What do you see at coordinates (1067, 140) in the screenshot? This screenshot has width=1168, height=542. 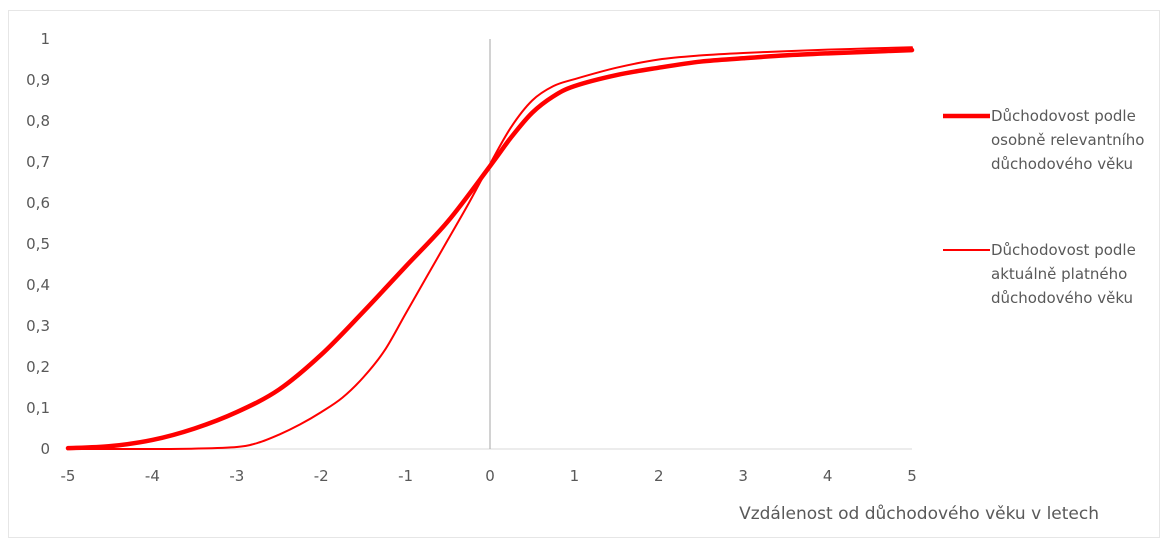 I see `legend-label-1: osobně relevantního` at bounding box center [1067, 140].